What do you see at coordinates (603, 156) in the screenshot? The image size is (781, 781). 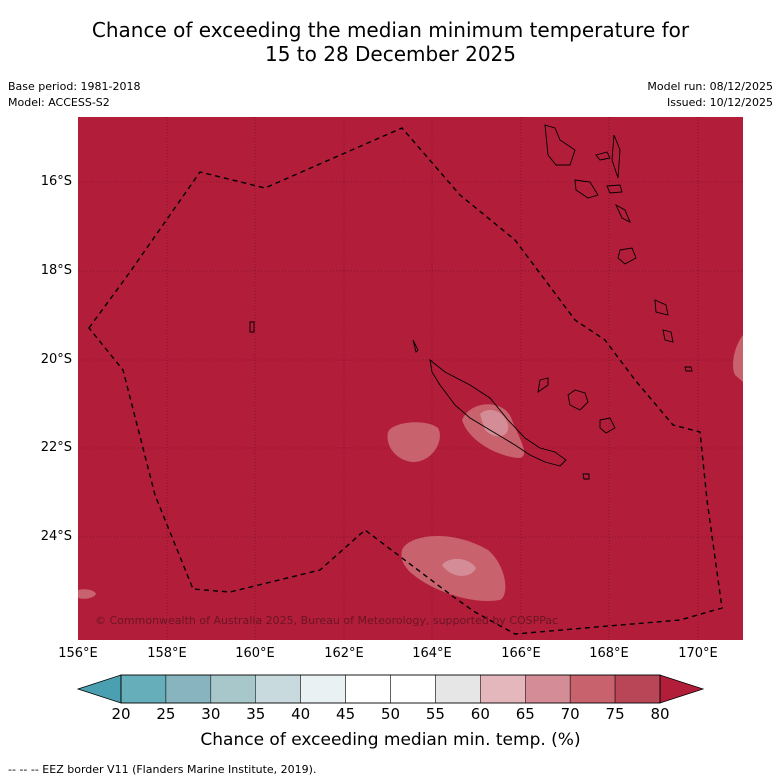 I see `ambae` at bounding box center [603, 156].